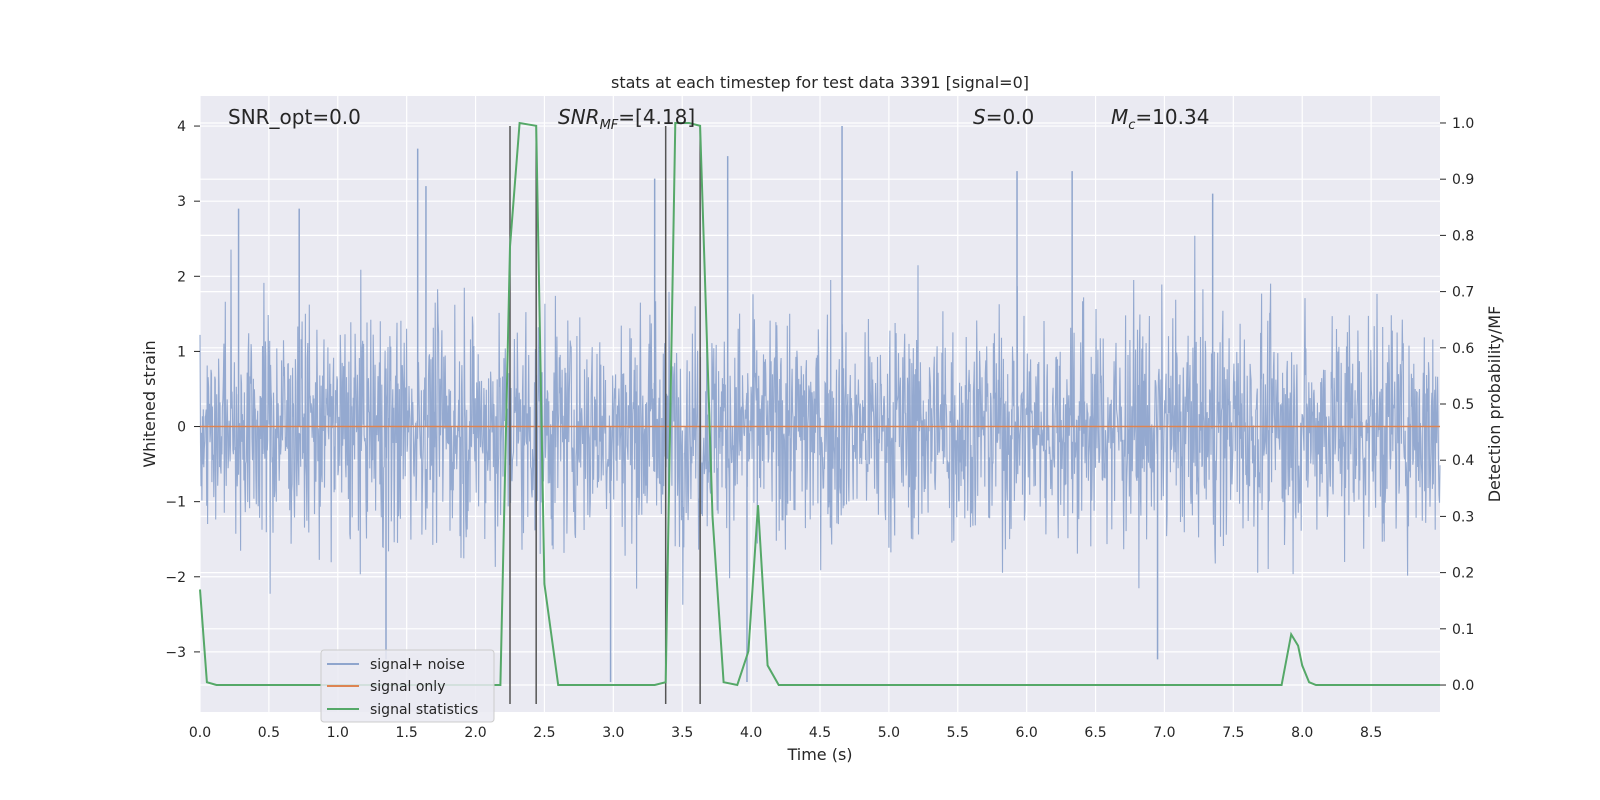 This screenshot has width=1600, height=800. What do you see at coordinates (1463, 686) in the screenshot?
I see `y-right-tick-label-0: 0.0` at bounding box center [1463, 686].